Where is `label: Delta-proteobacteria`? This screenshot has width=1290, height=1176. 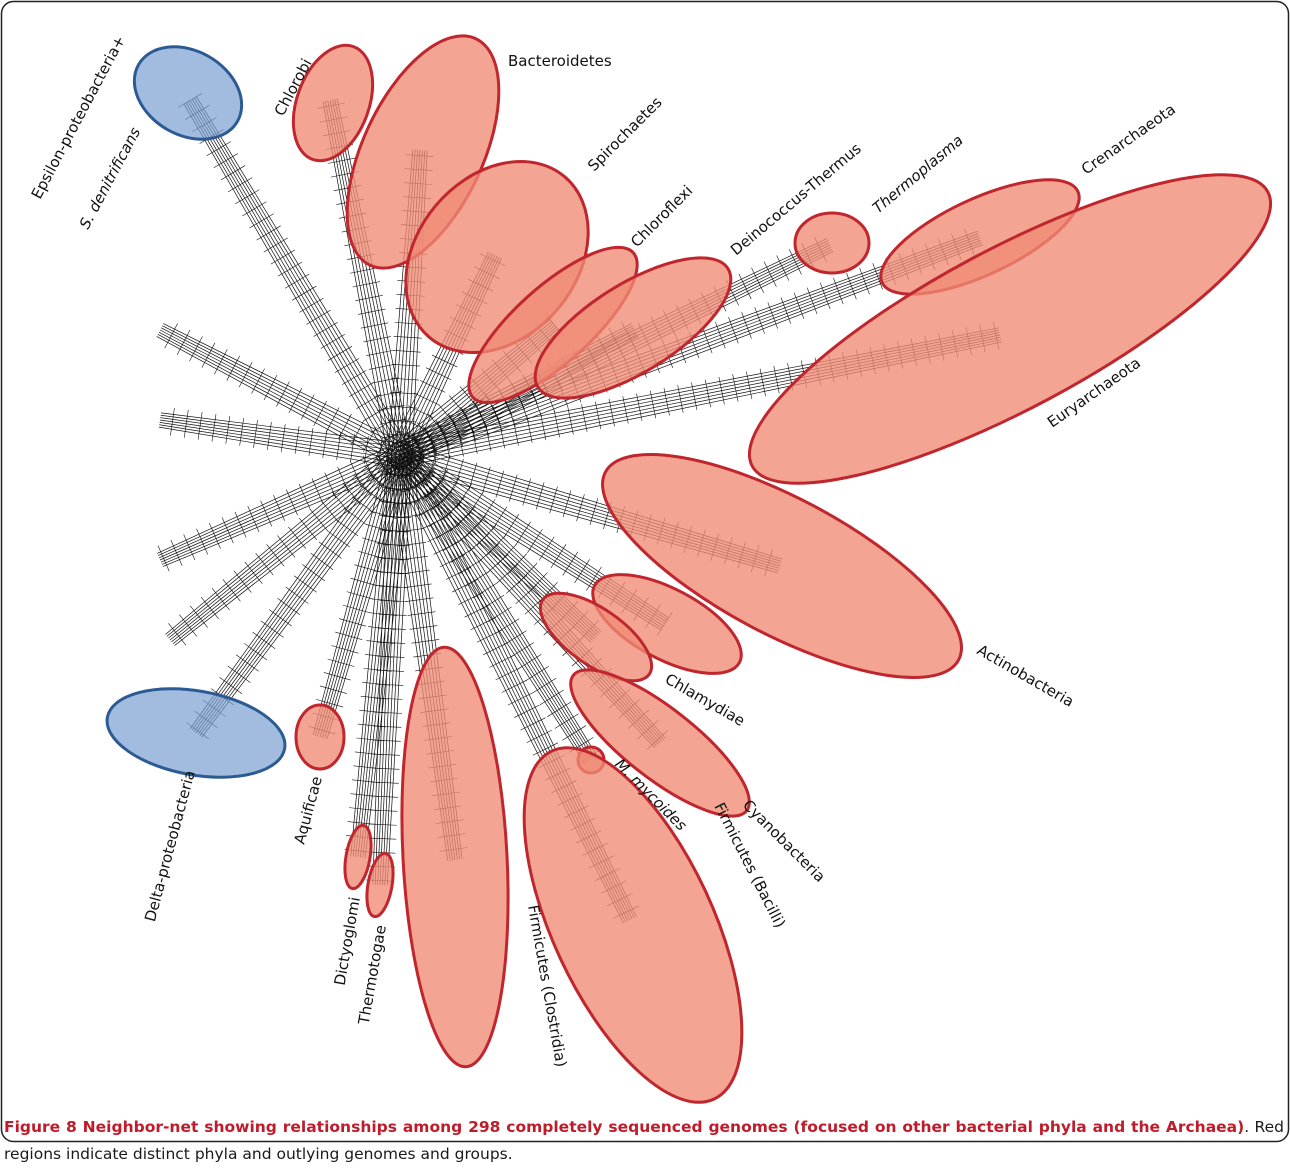 label: Delta-proteobacteria is located at coordinates (170, 845).